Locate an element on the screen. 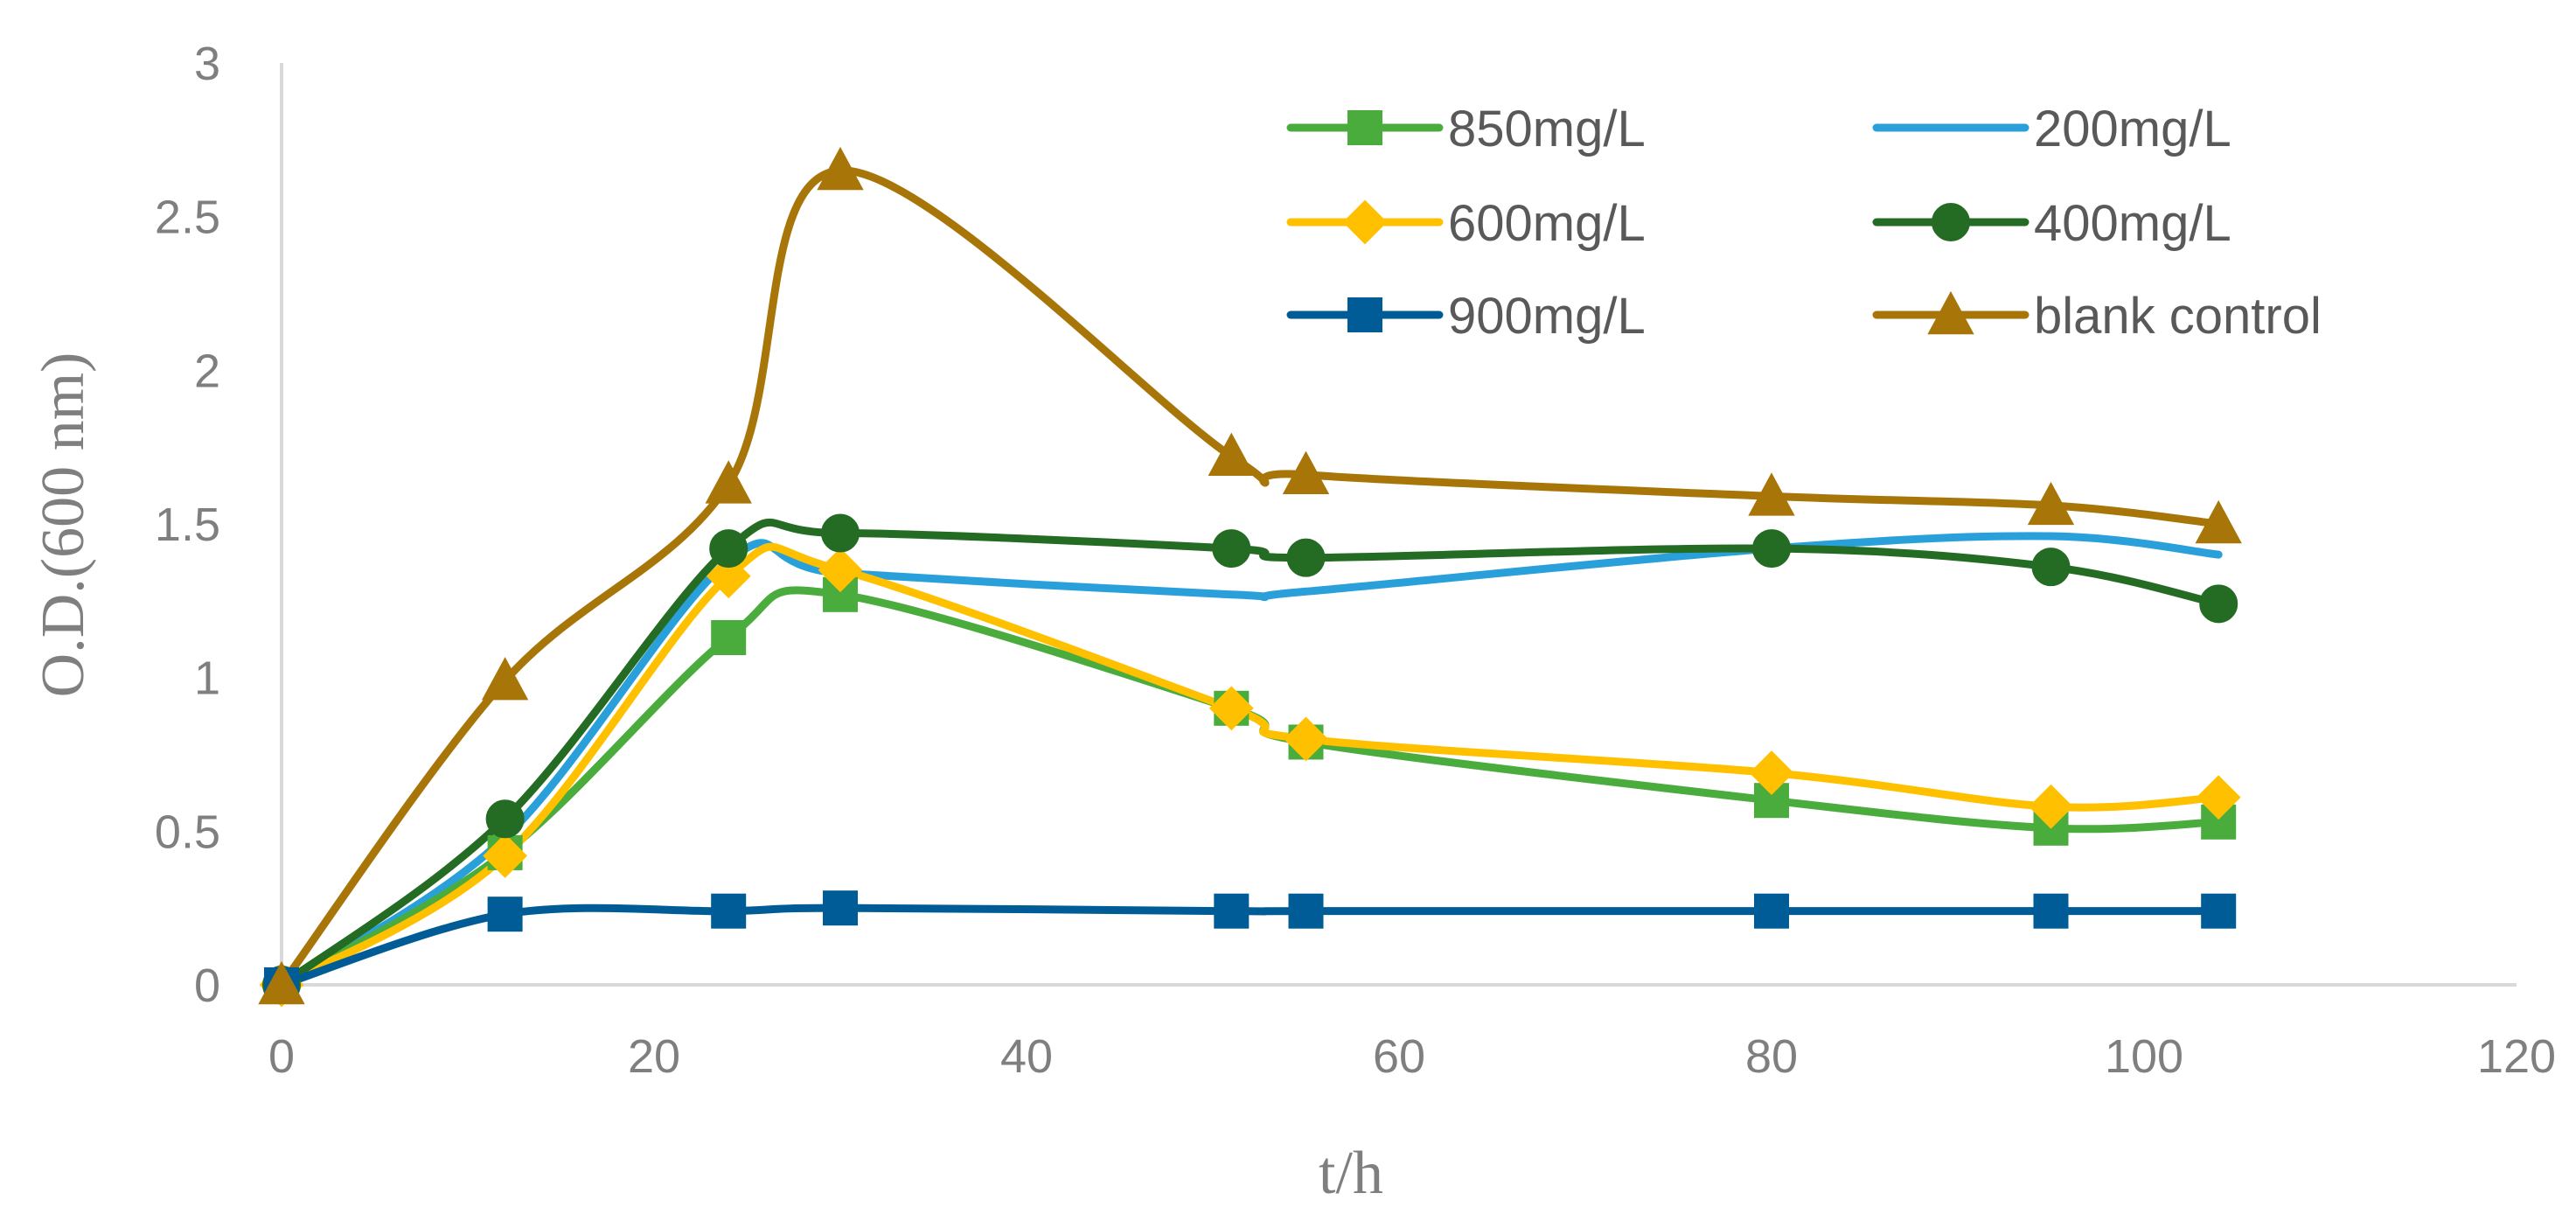 The width and height of the screenshot is (2576, 1228). legend-marker-600mg-l is located at coordinates (1365, 222).